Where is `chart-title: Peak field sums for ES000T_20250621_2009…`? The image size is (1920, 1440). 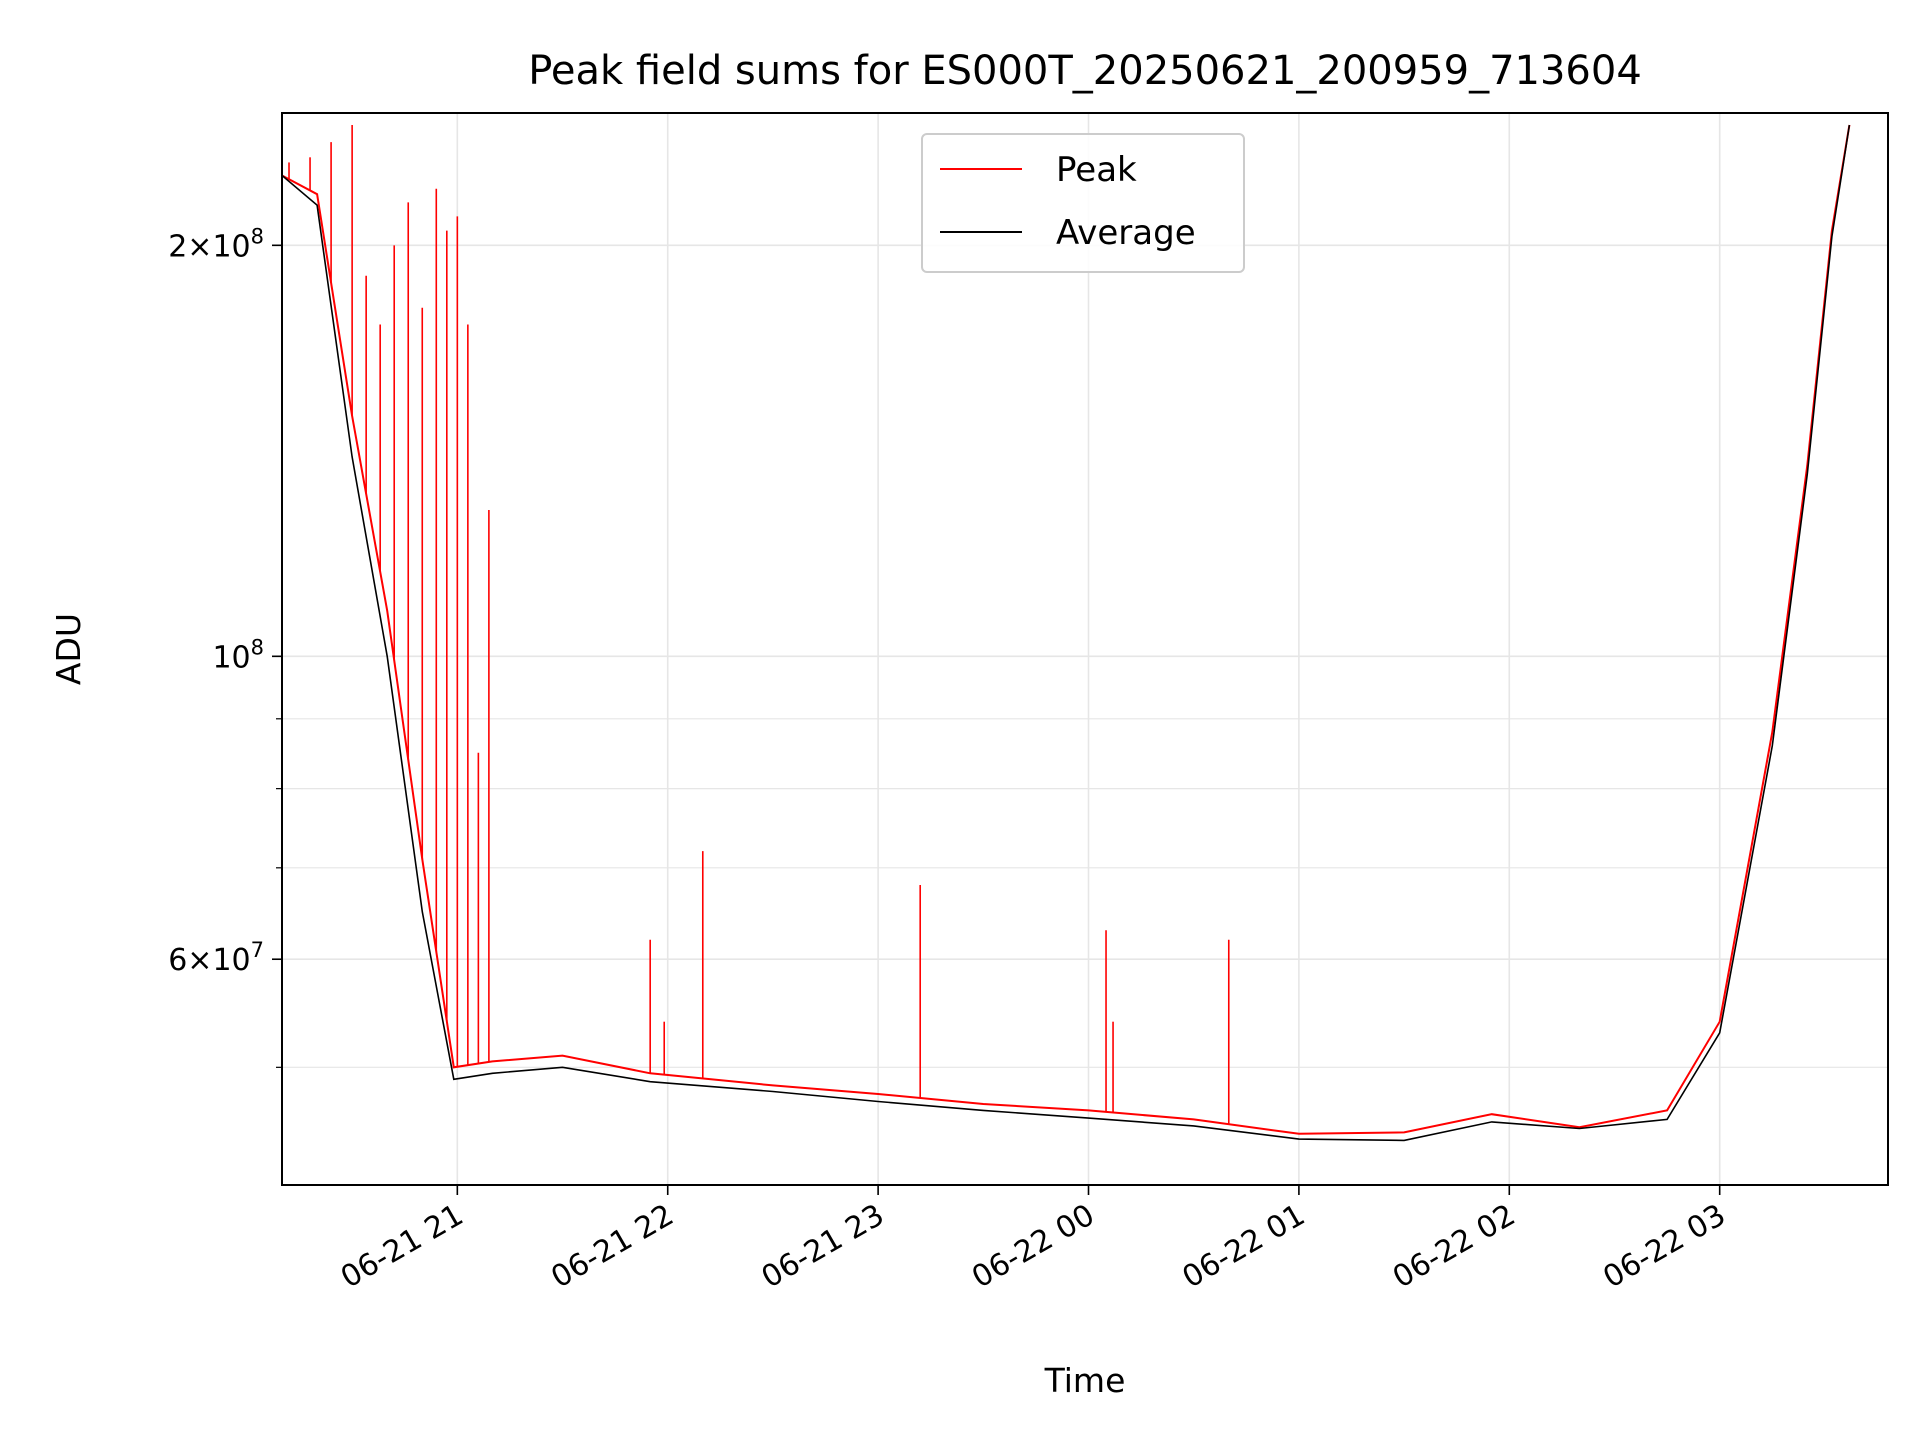 chart-title: Peak field sums for ES000T_20250621_2009… is located at coordinates (1085, 71).